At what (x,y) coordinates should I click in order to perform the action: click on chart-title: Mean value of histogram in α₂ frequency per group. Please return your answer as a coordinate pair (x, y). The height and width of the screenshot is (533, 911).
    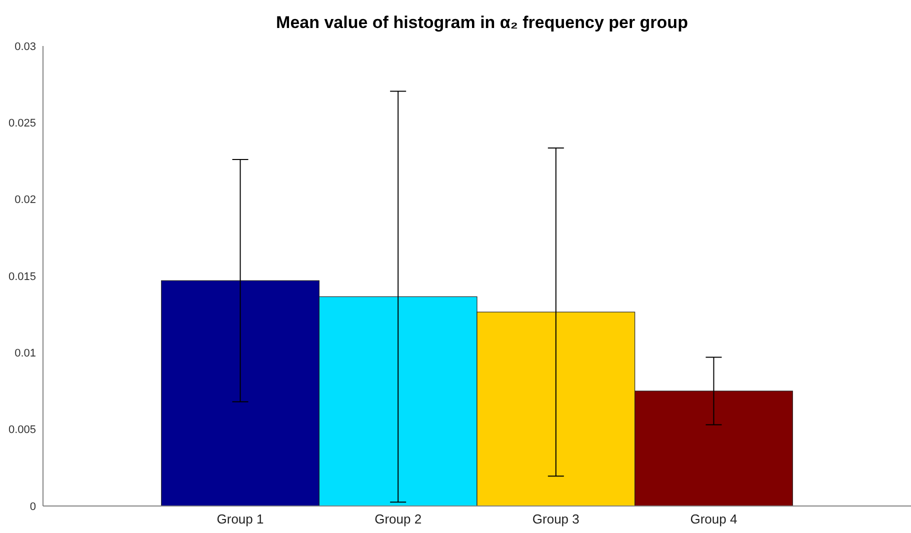
    Looking at the image, I should click on (482, 22).